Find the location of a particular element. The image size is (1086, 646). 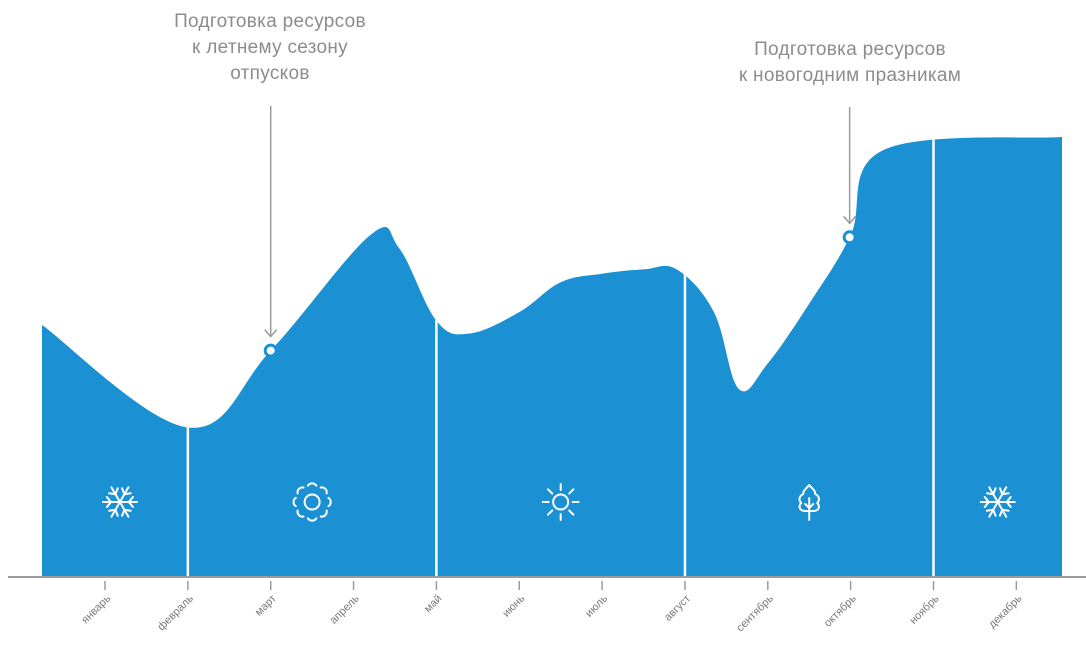

x-tick-label: март is located at coordinates (266, 606).